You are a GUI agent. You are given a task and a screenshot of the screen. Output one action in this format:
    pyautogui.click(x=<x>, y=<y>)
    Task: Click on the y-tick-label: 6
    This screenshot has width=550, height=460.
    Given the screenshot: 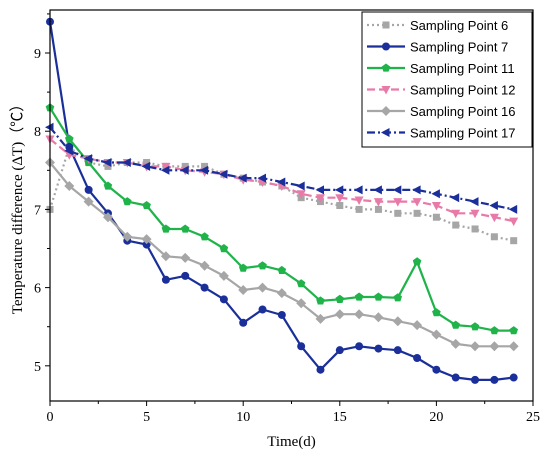 What is the action you would take?
    pyautogui.click(x=37, y=289)
    